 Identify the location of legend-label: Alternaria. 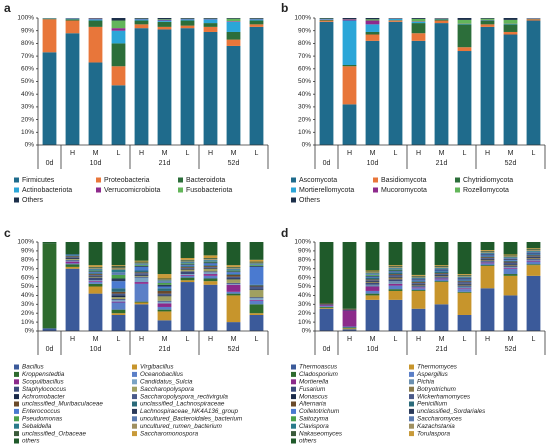
(312, 404).